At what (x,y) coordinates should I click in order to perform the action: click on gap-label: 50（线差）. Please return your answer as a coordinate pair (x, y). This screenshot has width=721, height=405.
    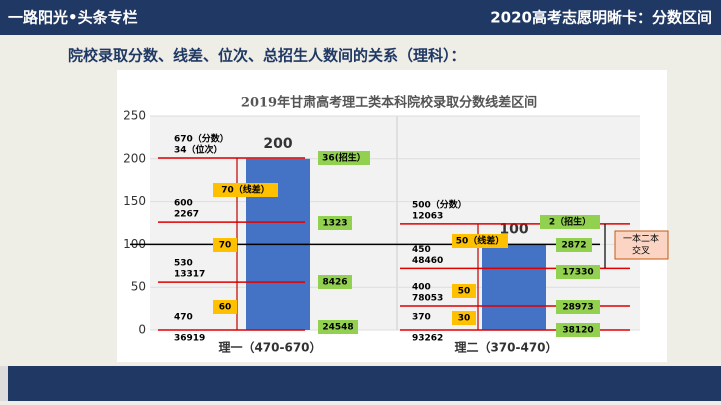
    Looking at the image, I should click on (480, 241).